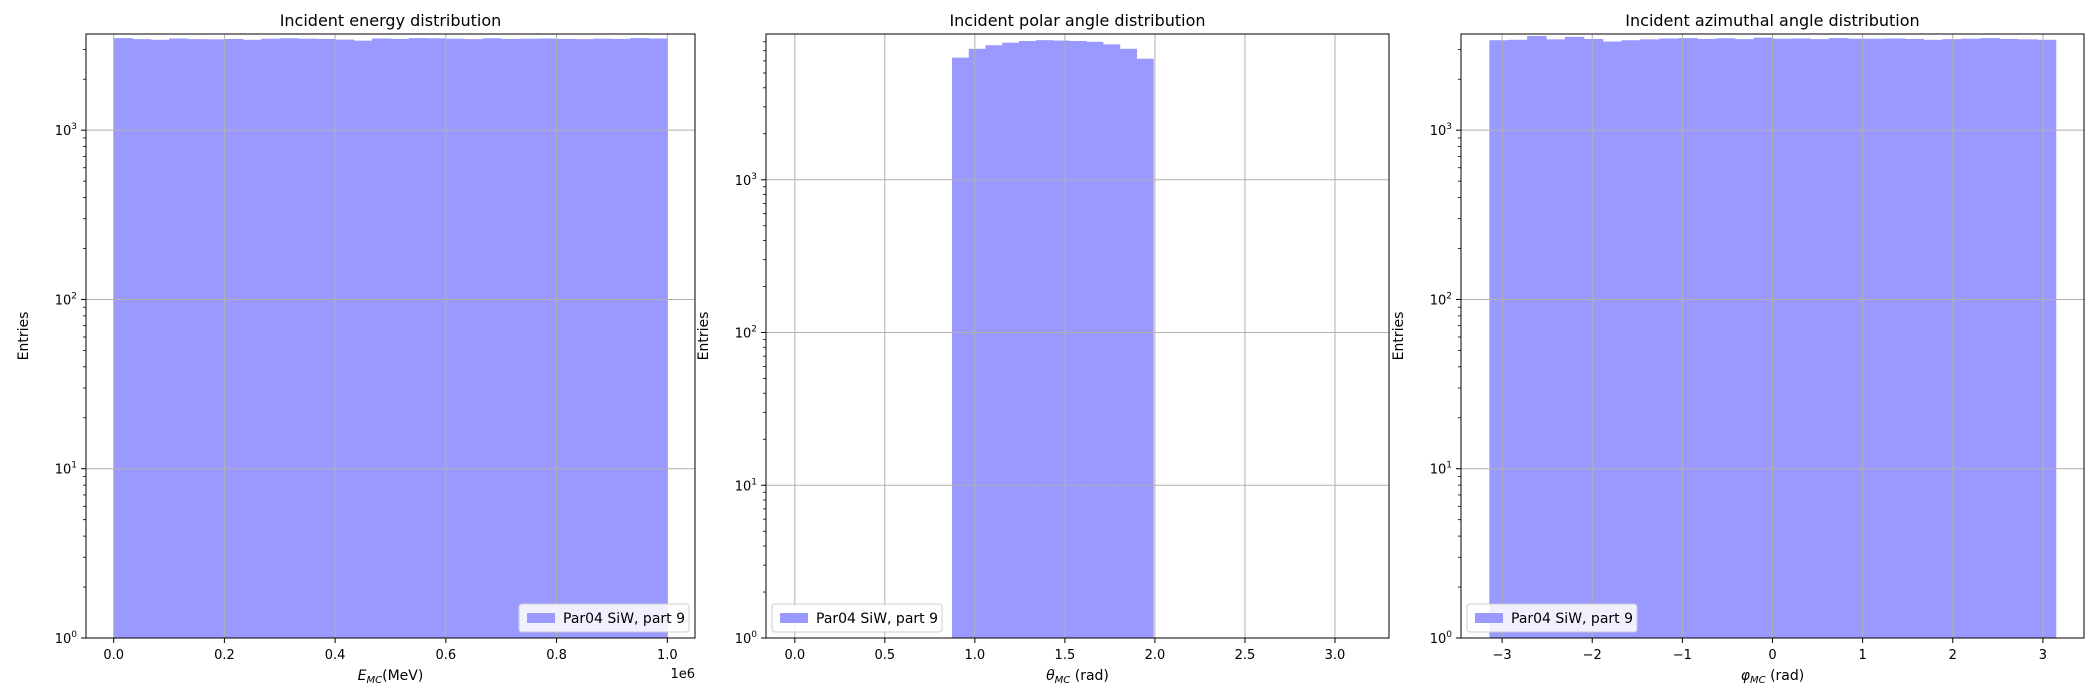 This screenshot has width=2100, height=700. What do you see at coordinates (224, 655) in the screenshot?
I see `x-tick-label: 0.2` at bounding box center [224, 655].